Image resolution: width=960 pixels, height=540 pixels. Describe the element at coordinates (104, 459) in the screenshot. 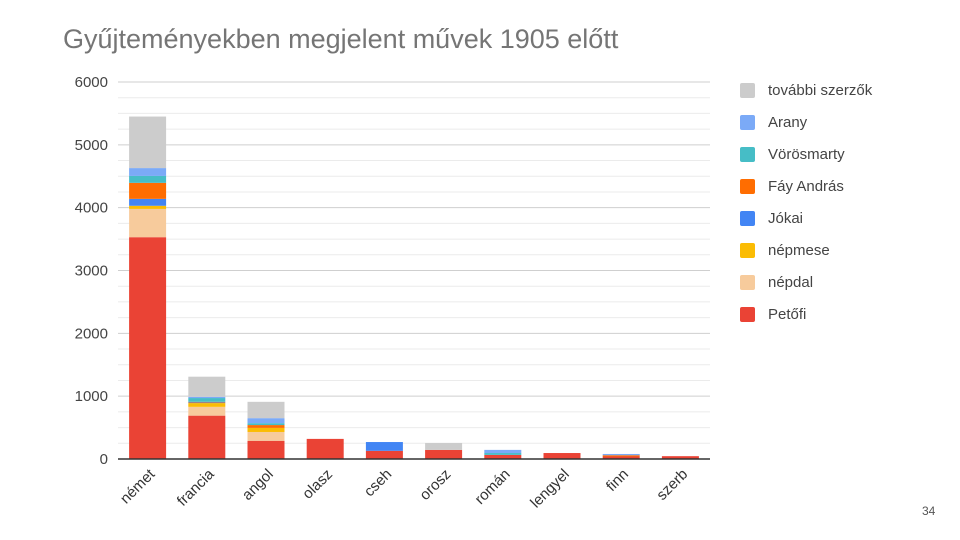

I see `y-tick-label: 0` at that location.